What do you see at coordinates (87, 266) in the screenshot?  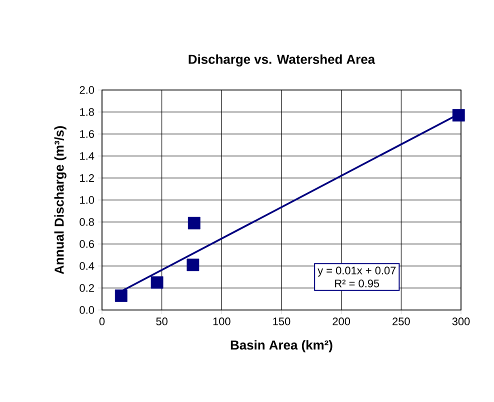 I see `y-tick-label: 0.4` at bounding box center [87, 266].